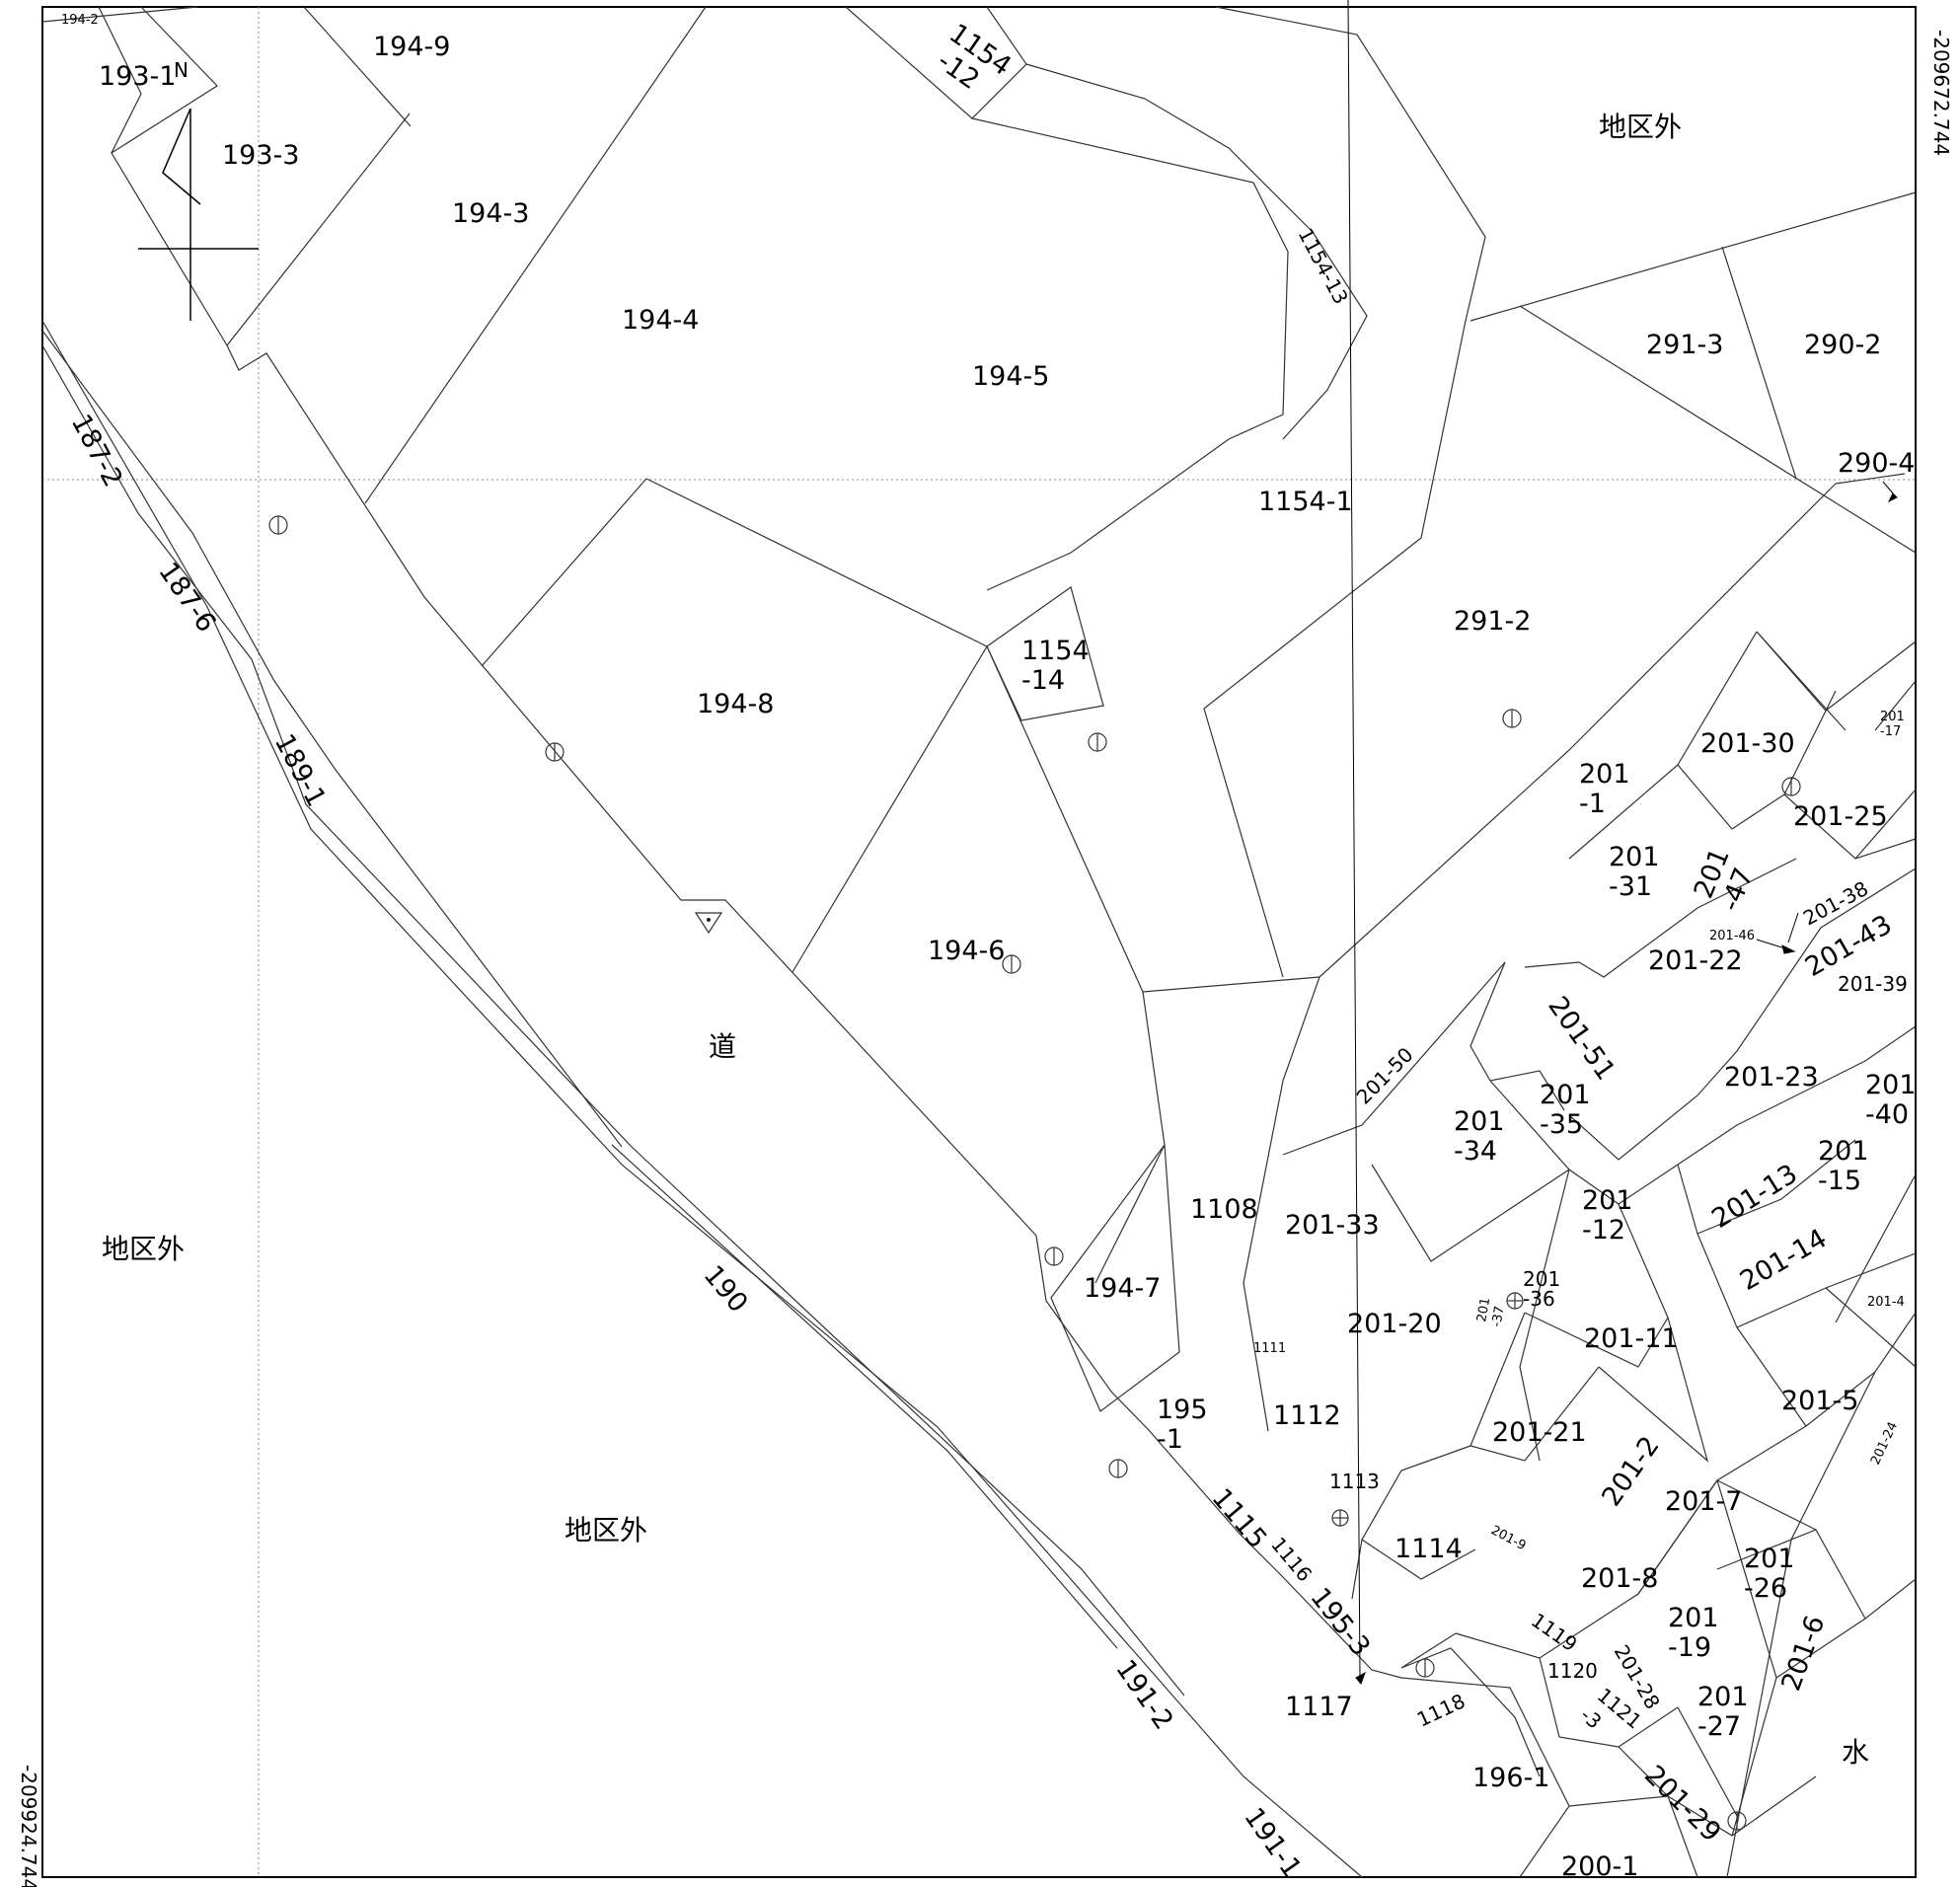 This screenshot has height=1887, width=1960. What do you see at coordinates (1599, 1866) in the screenshot?
I see `parcel-label: 200-1` at bounding box center [1599, 1866].